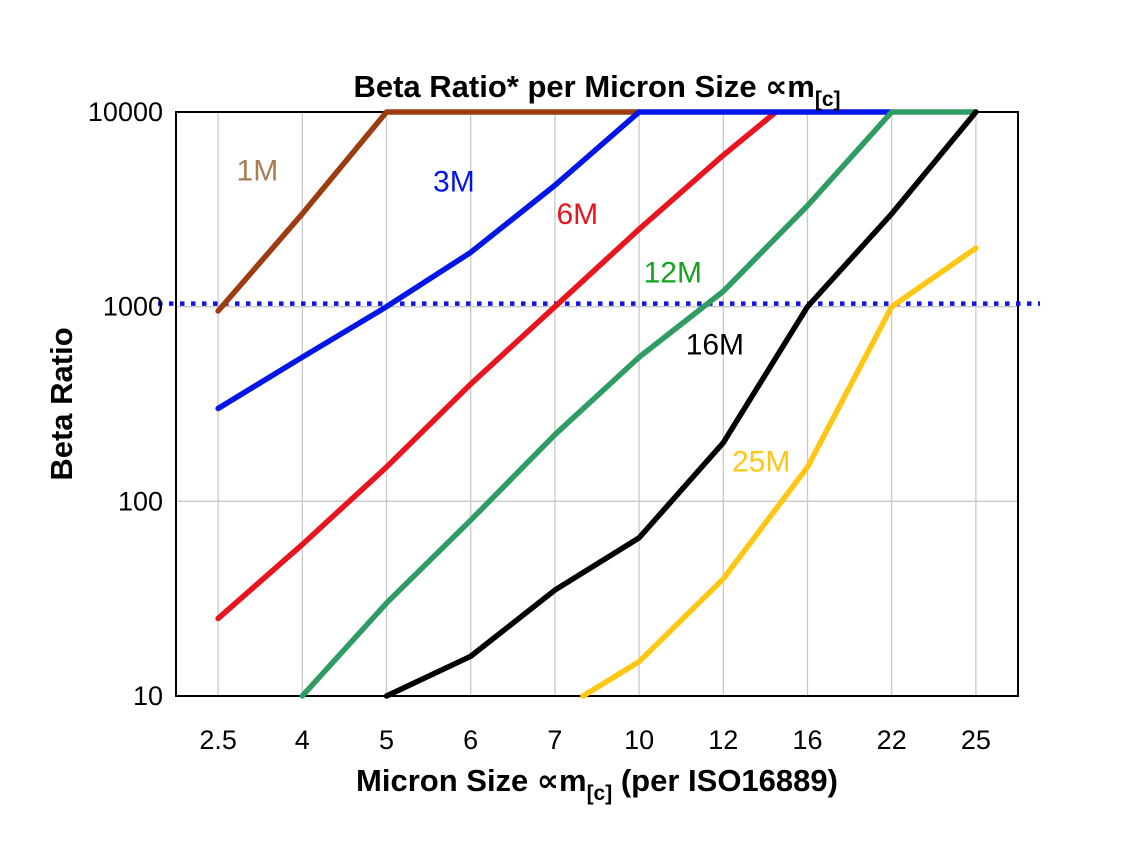 This screenshot has width=1142, height=860. I want to click on series-label-3M: 3M, so click(454, 181).